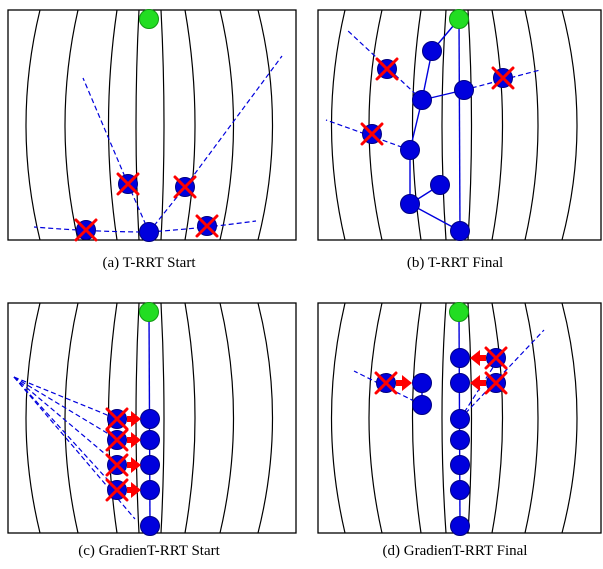 The height and width of the screenshot is (569, 603). Describe the element at coordinates (455, 551) in the screenshot. I see `panel-caption: (d) GradienT-RRT Final` at that location.